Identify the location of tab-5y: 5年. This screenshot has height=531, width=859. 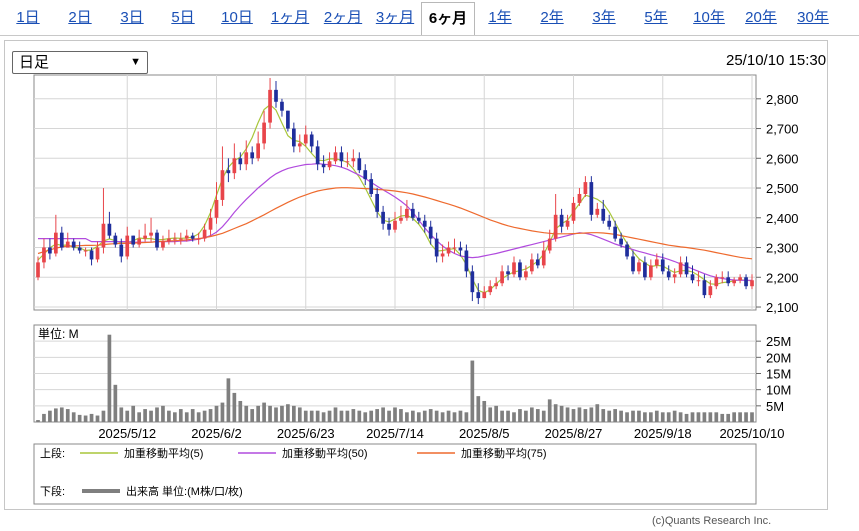
(656, 17).